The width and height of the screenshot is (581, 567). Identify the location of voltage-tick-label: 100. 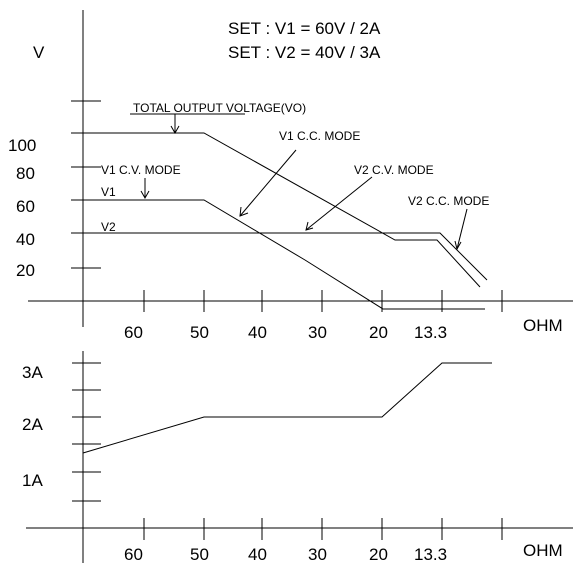
(22, 145).